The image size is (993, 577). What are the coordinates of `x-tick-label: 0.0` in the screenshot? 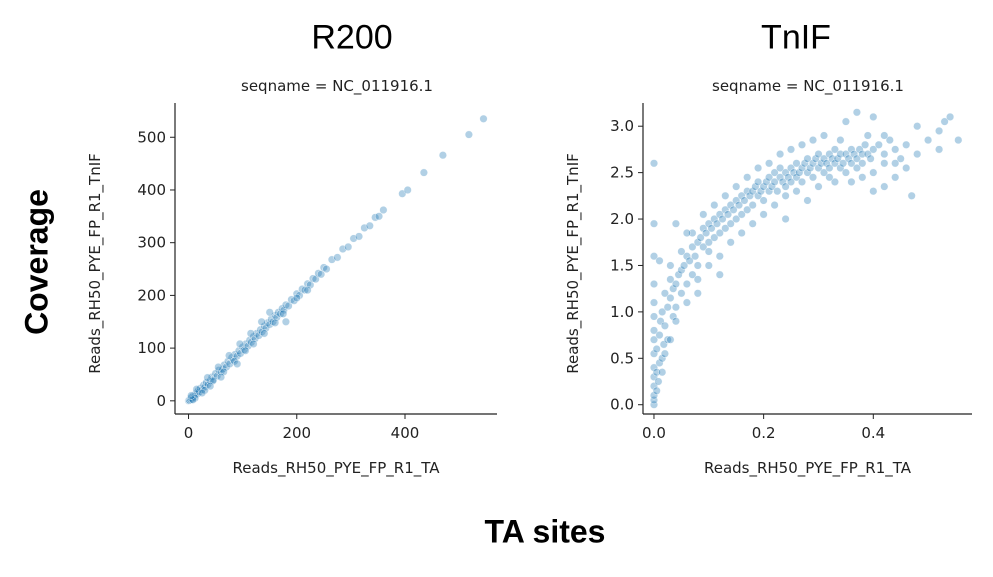 It's located at (654, 433).